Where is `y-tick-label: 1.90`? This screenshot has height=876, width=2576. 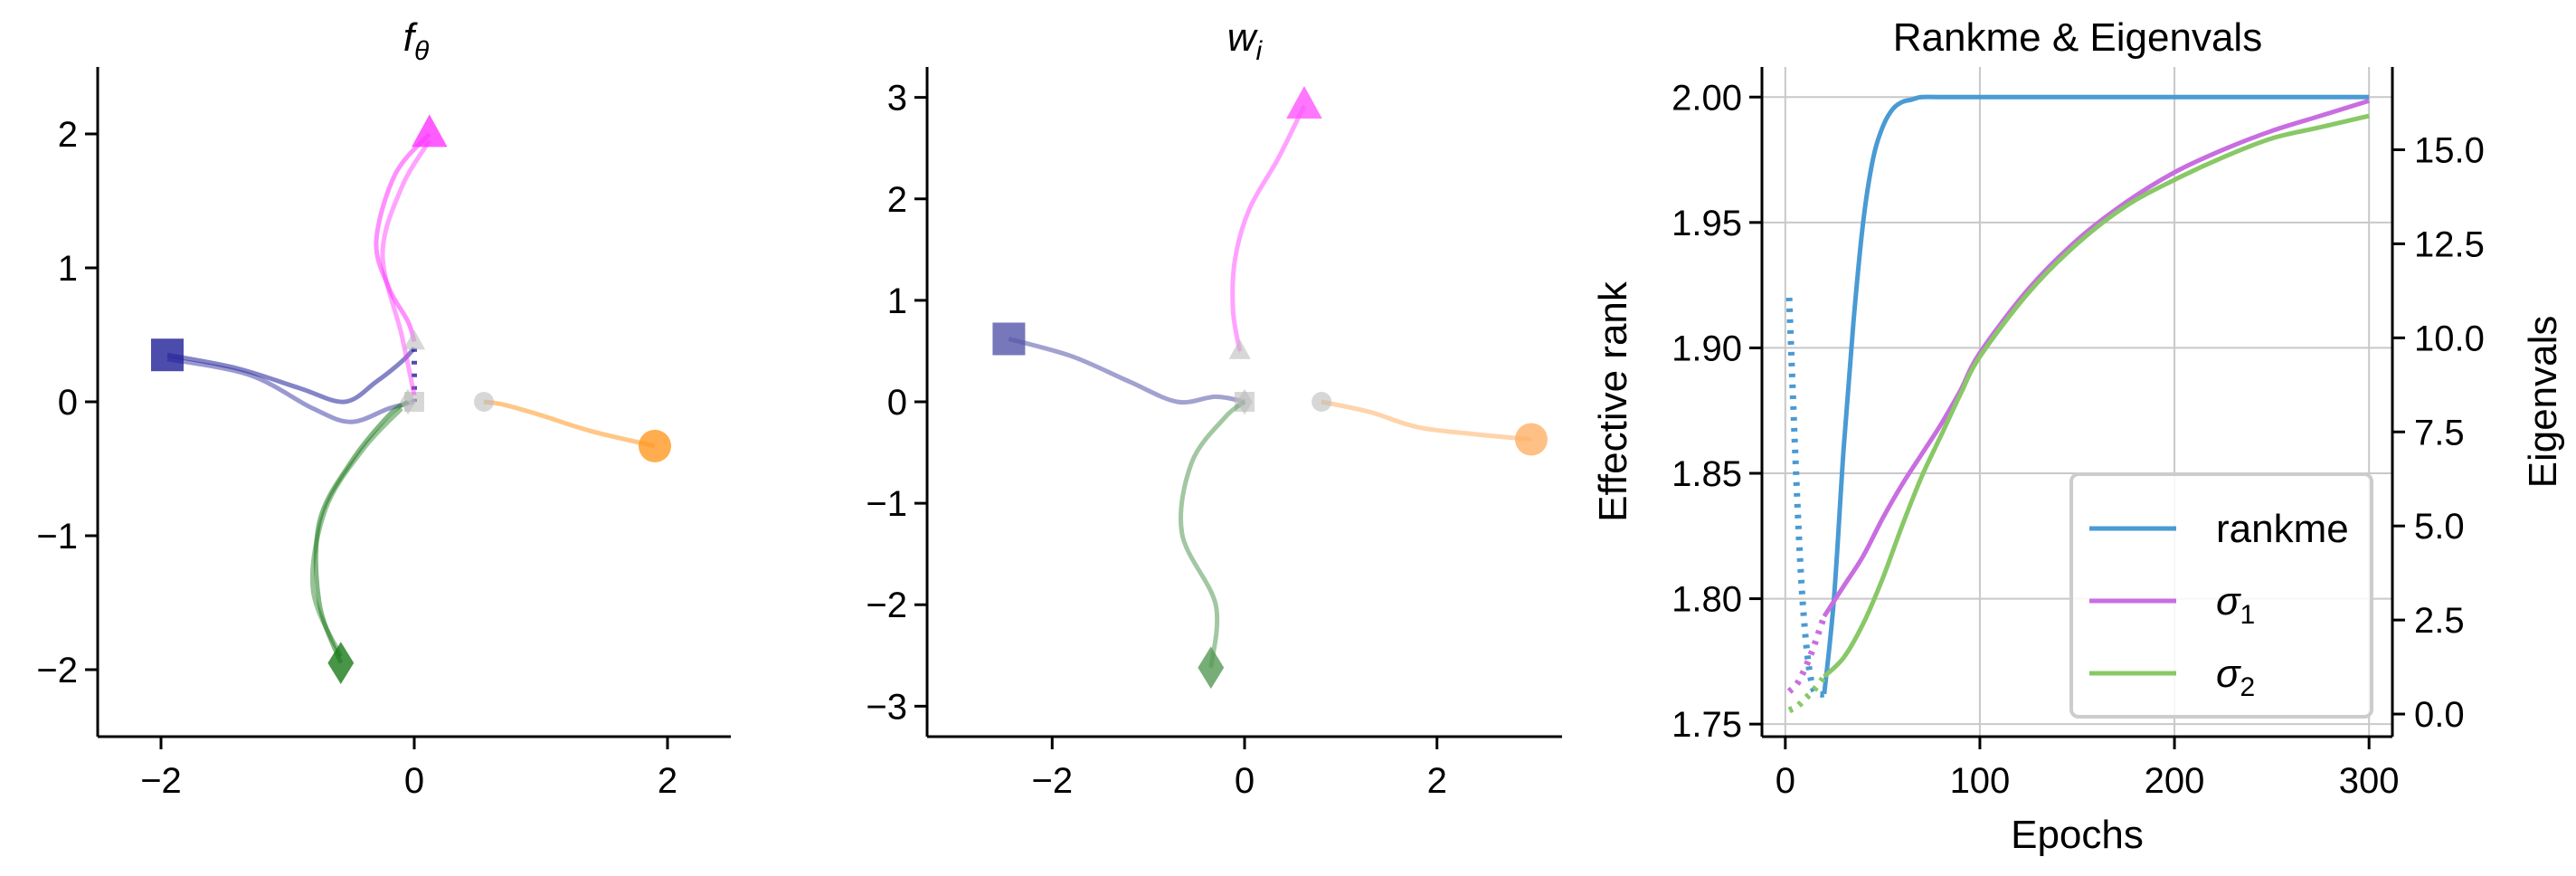 y-tick-label: 1.90 is located at coordinates (1707, 348).